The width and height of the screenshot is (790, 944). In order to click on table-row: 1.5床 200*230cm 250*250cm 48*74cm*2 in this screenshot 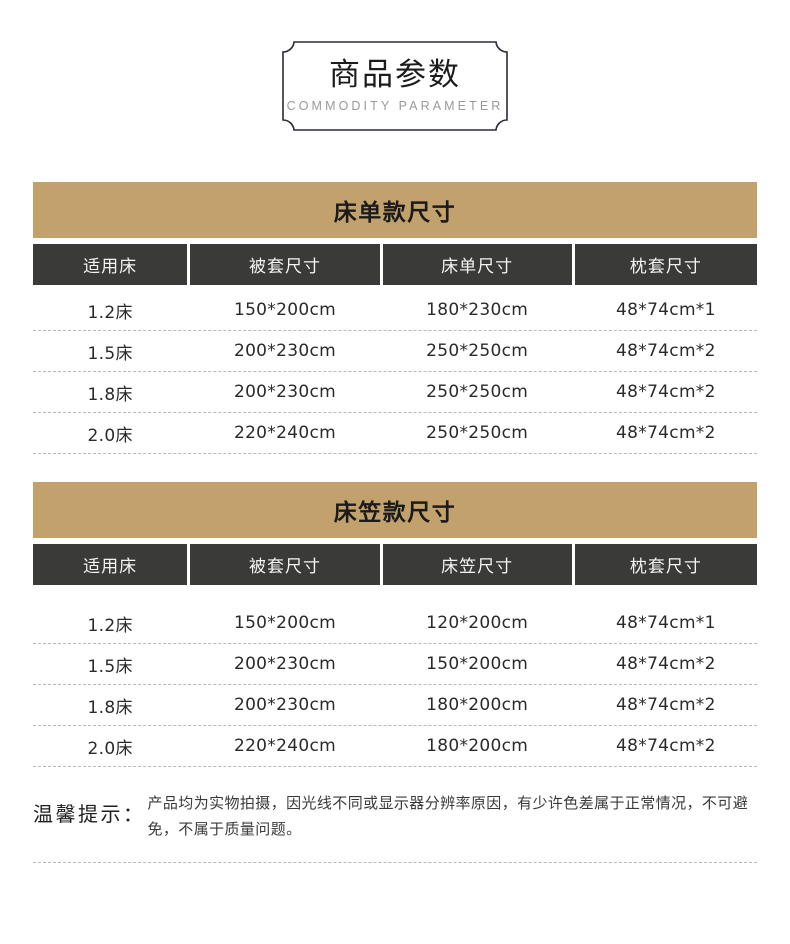, I will do `click(395, 351)`.